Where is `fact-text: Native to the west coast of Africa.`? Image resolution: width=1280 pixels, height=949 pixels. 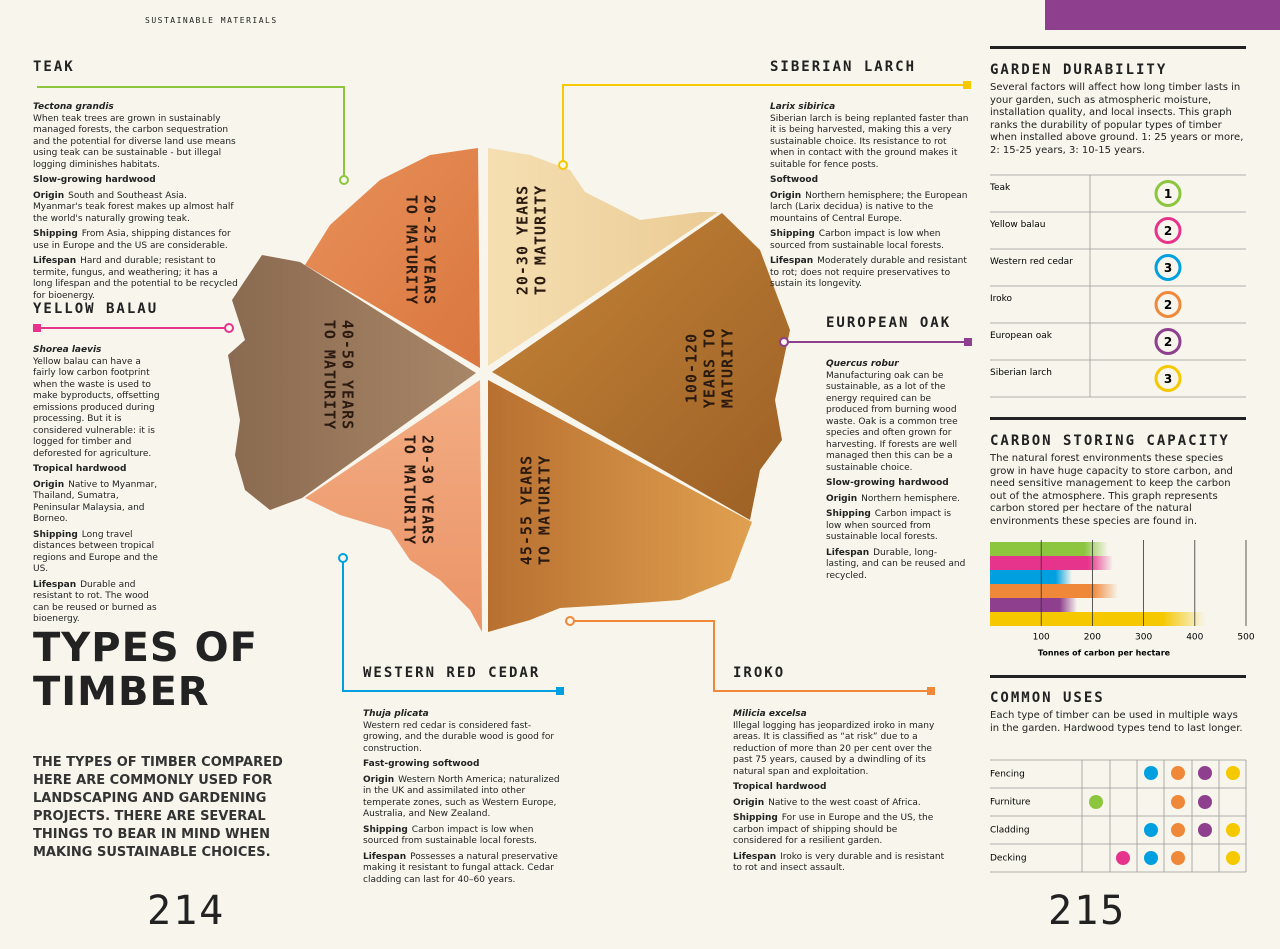 fact-text: Native to the west coast of Africa. is located at coordinates (844, 802).